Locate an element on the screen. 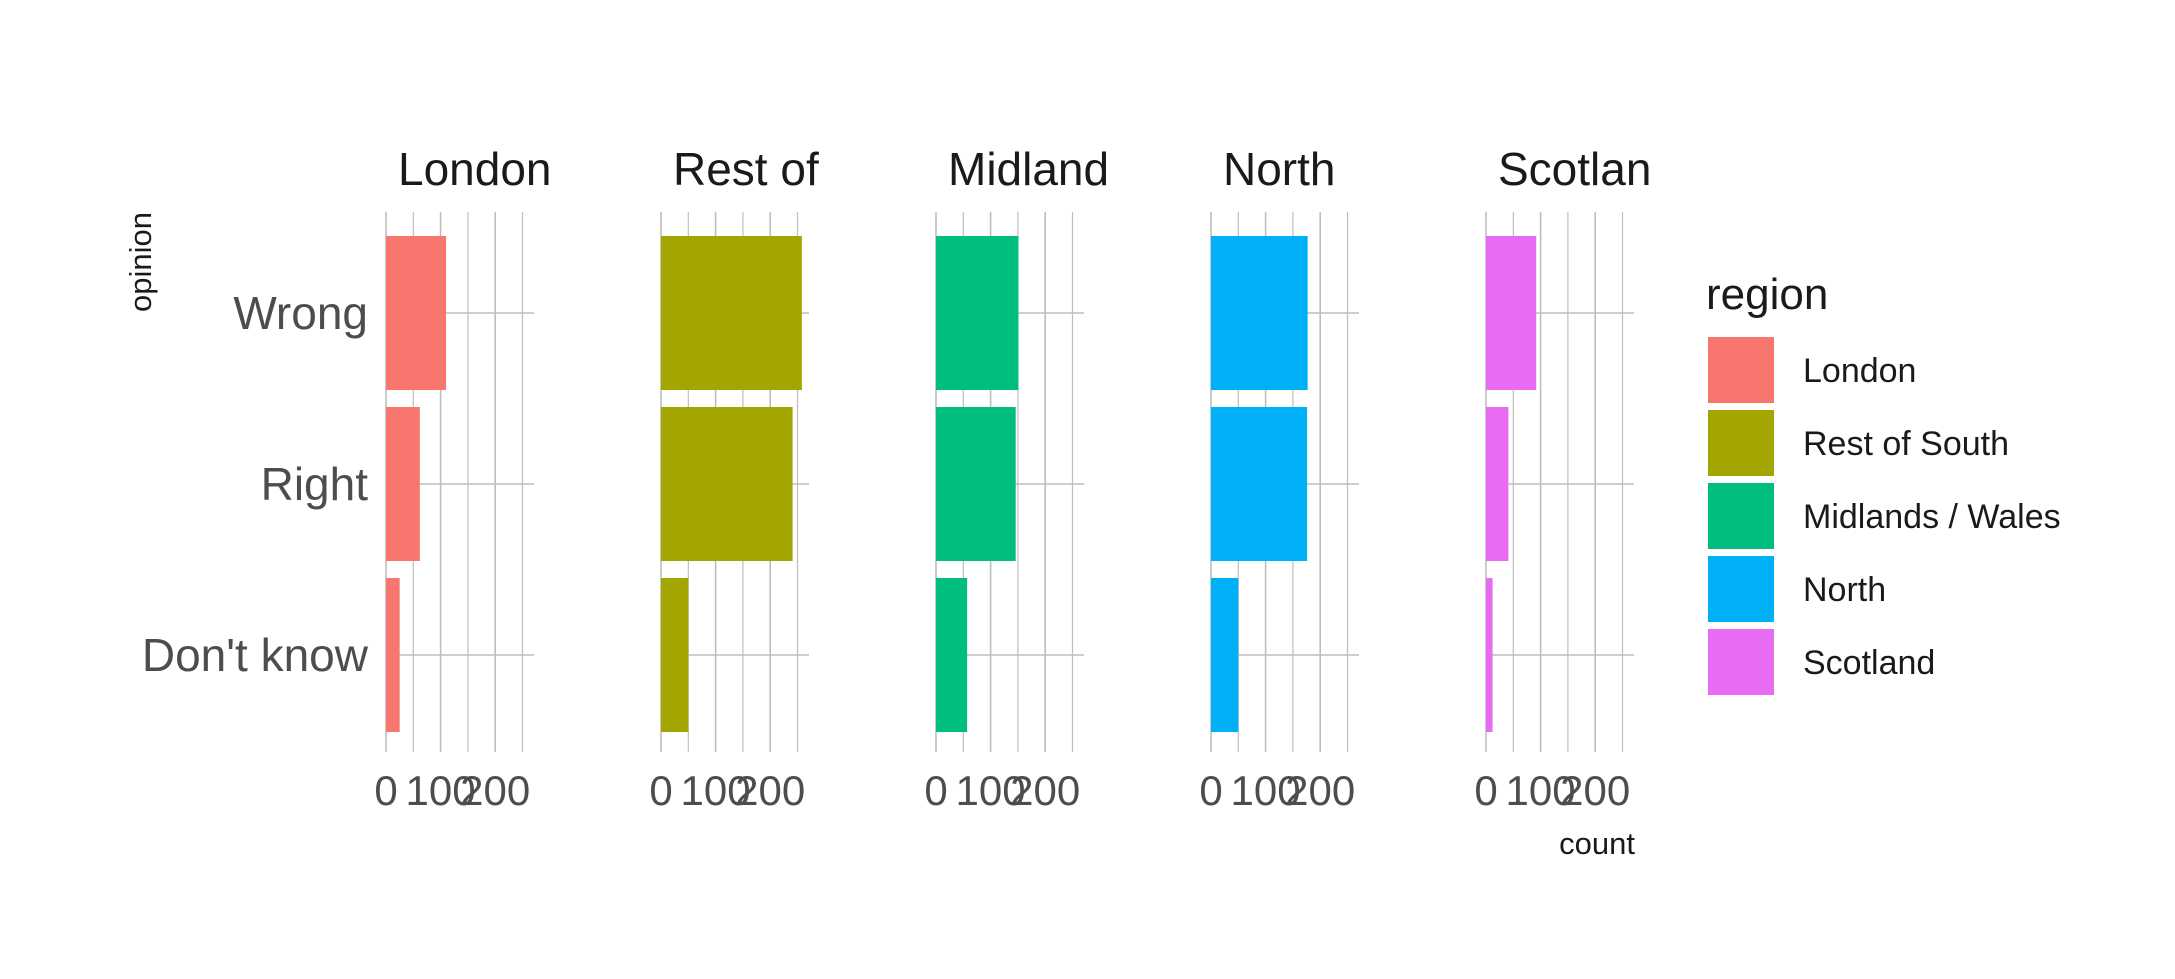 The image size is (2175, 979). x-axis-title: count is located at coordinates (1597, 843).